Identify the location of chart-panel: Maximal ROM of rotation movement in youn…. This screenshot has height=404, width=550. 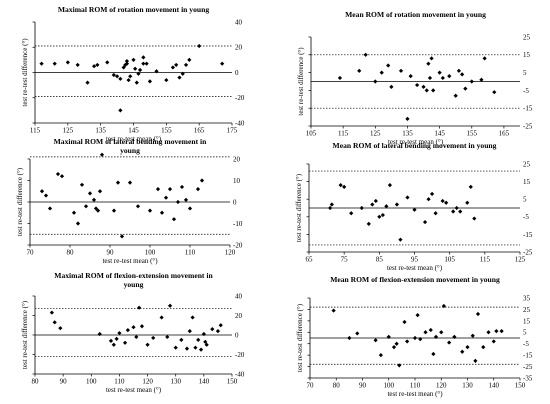
(133, 74).